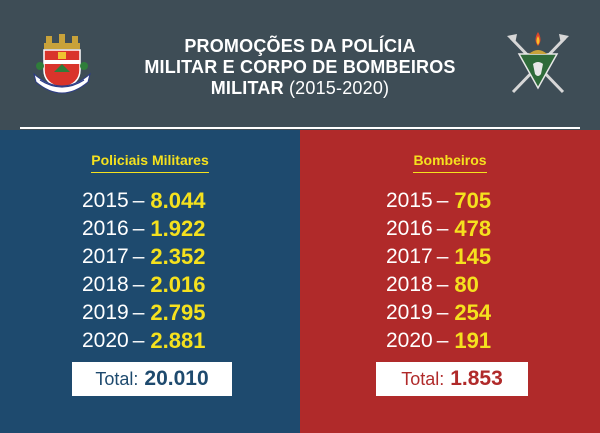  Describe the element at coordinates (62, 64) in the screenshot. I see `city-coat-of-arms-icon` at that location.